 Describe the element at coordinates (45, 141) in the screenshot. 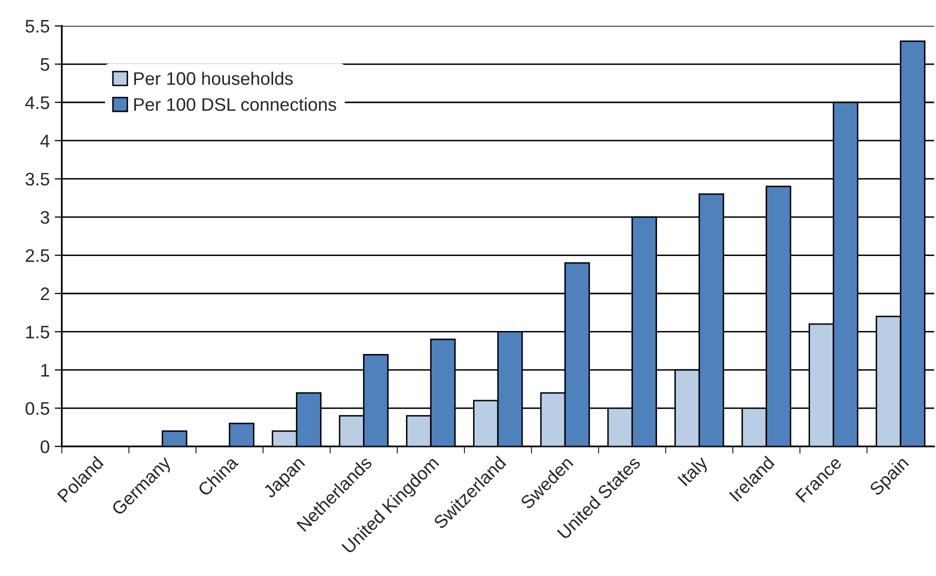

I see `y-tick-label: 4` at that location.